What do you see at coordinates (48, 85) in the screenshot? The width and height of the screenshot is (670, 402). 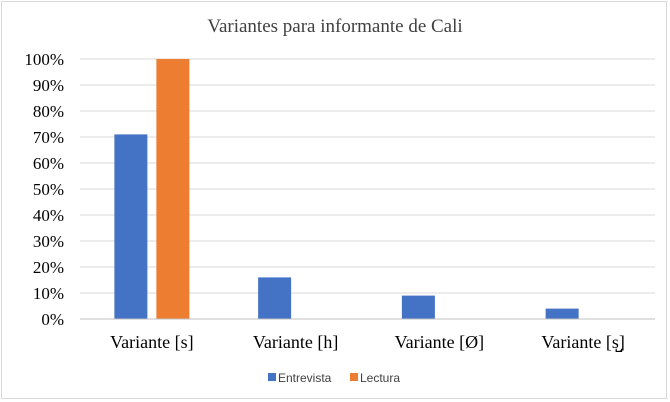 I see `y-tick-label: 90%` at bounding box center [48, 85].